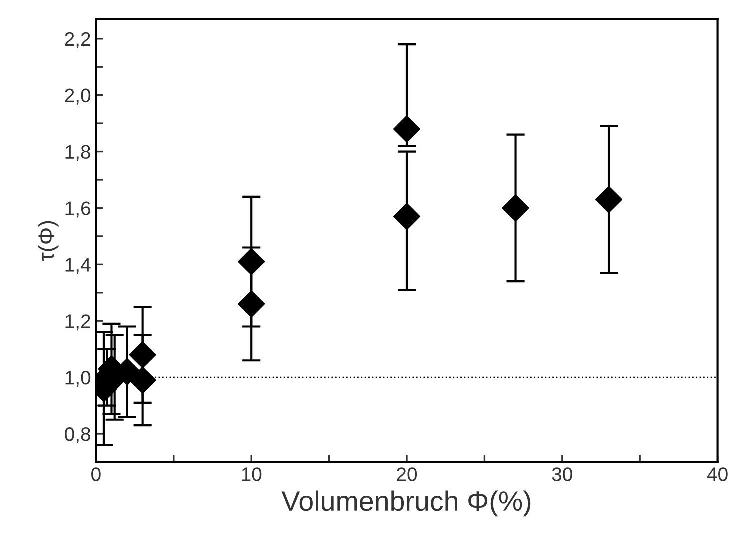  What do you see at coordinates (78, 266) in the screenshot?
I see `y-tick-label: 1,4` at bounding box center [78, 266].